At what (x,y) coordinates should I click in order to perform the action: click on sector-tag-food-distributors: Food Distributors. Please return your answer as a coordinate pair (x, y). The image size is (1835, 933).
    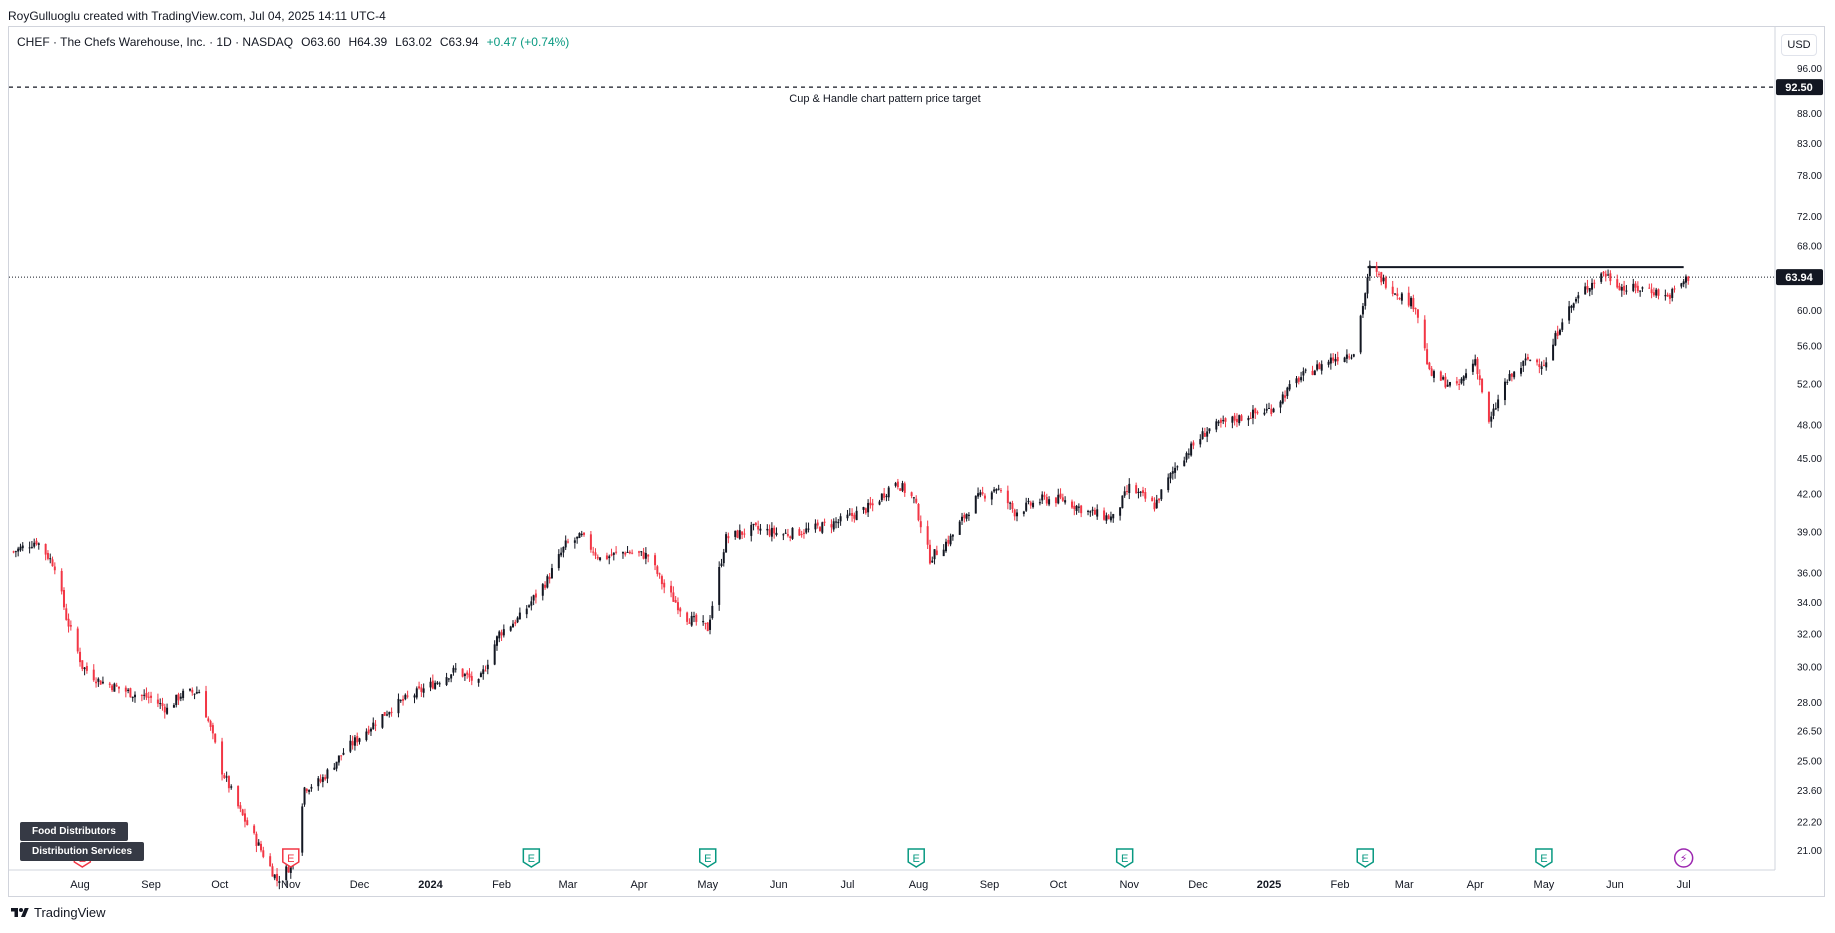
    Looking at the image, I should click on (74, 831).